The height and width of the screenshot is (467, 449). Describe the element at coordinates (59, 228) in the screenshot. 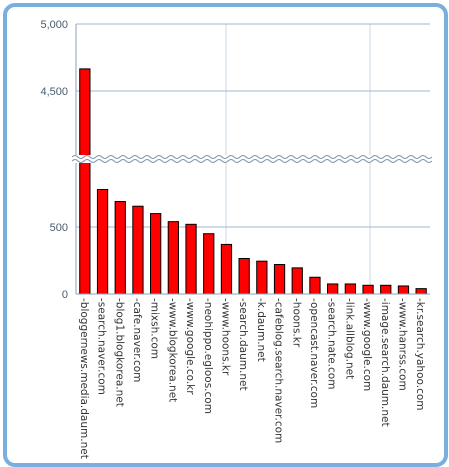

I see `y-tick-label: 500` at that location.